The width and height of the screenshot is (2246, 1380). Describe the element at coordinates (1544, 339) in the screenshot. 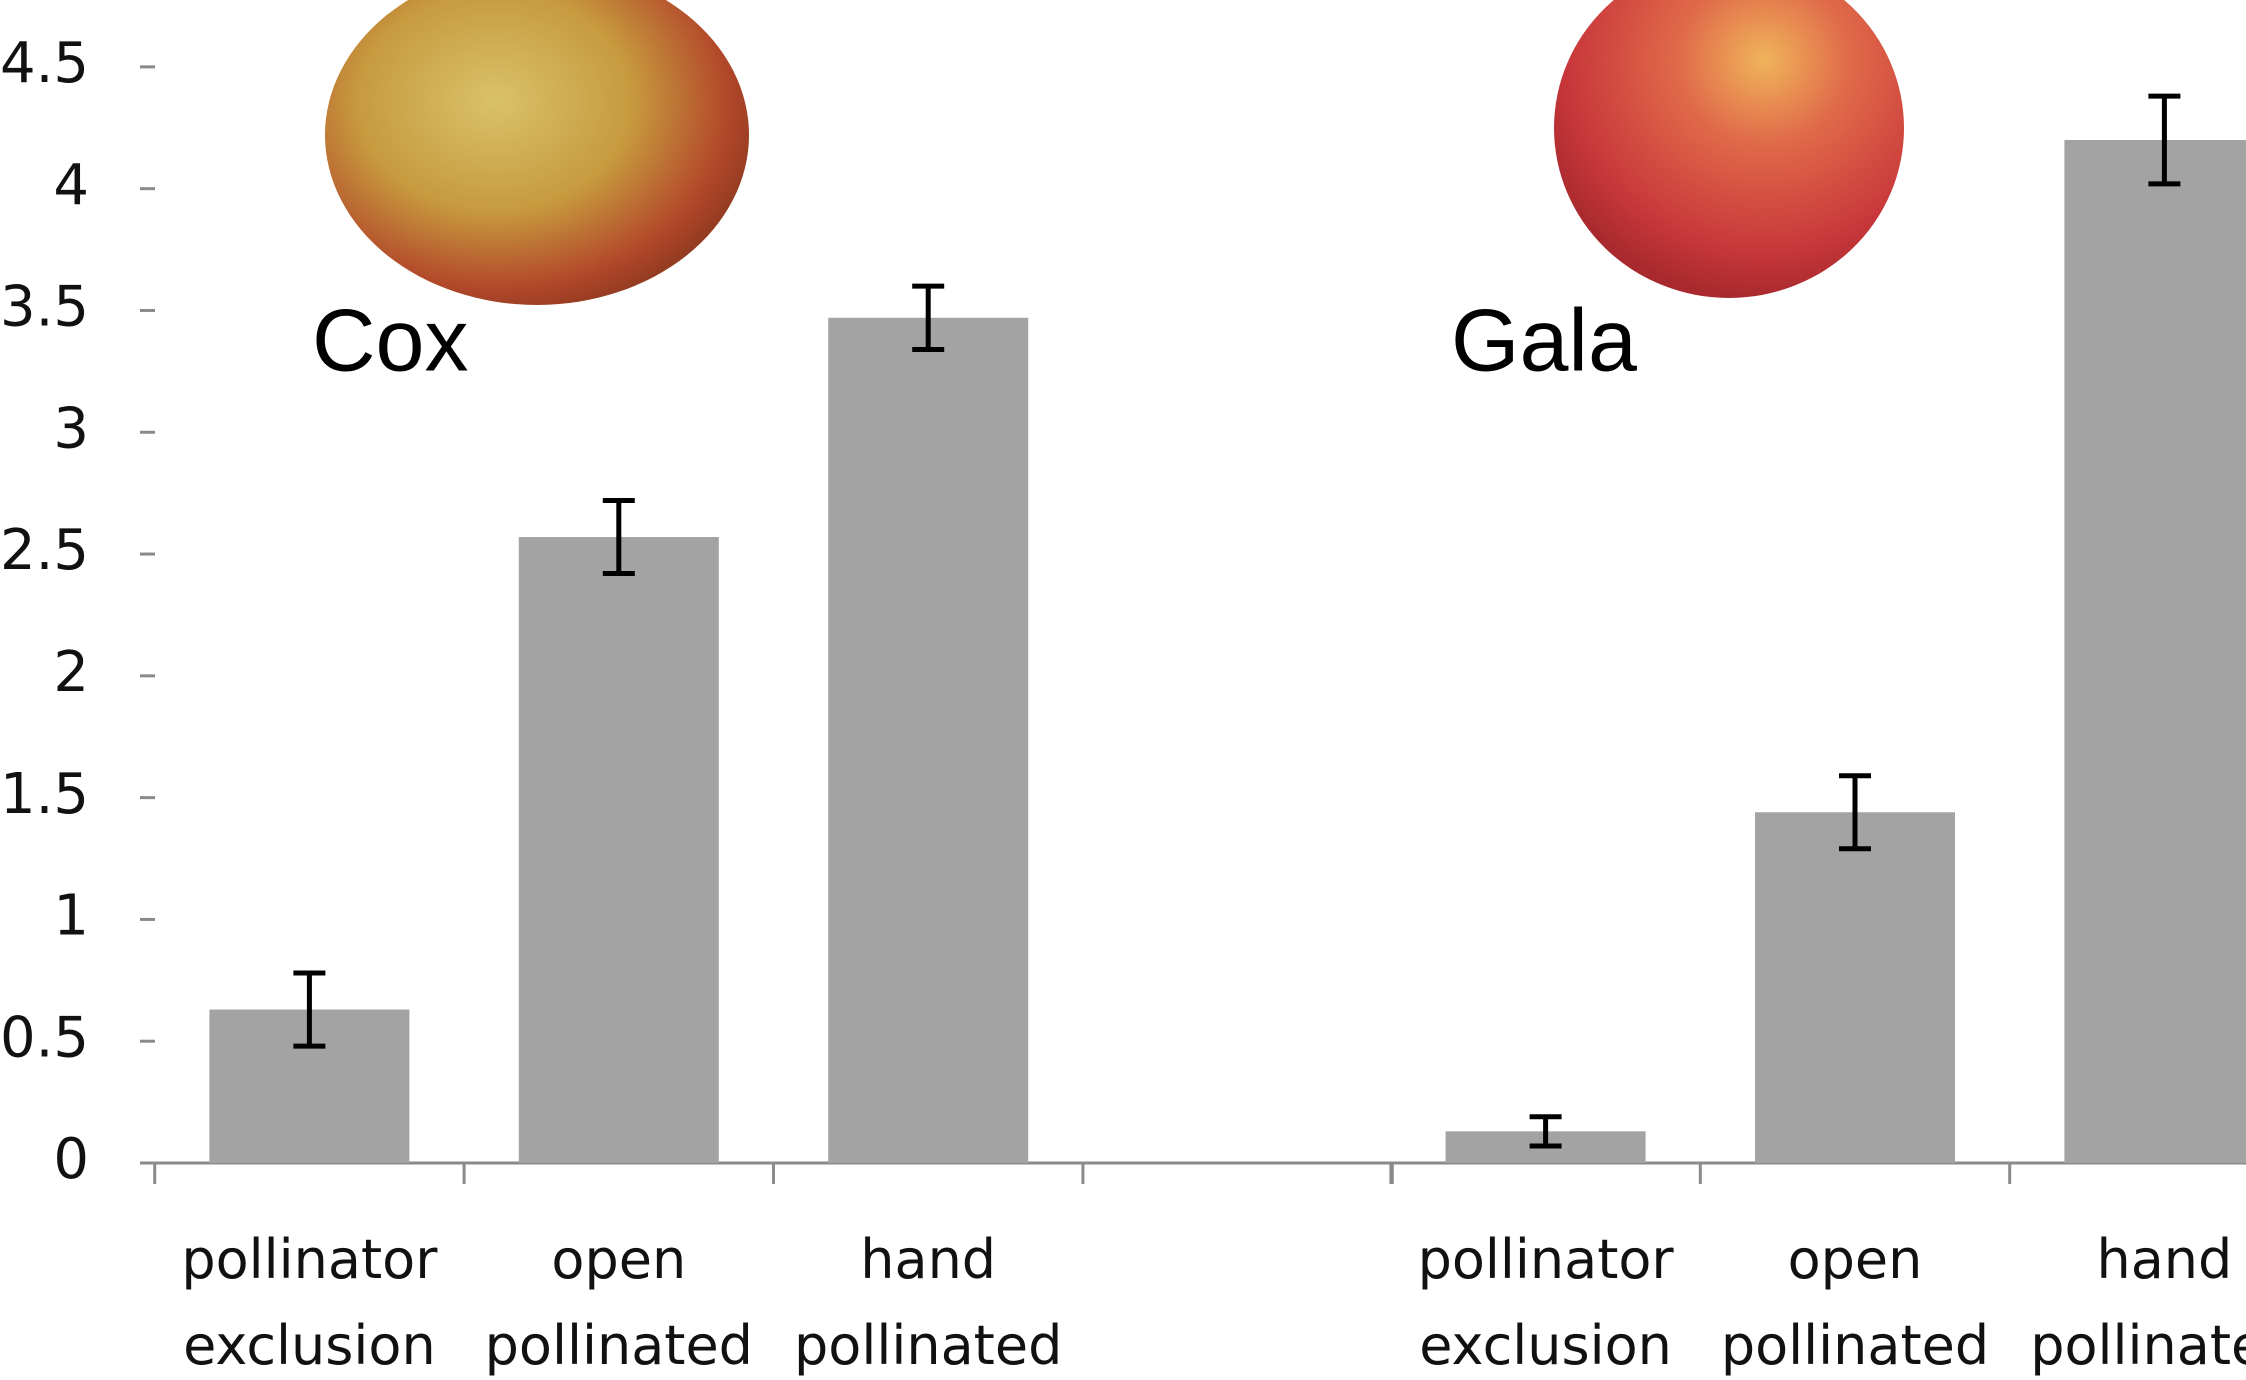

I see `annotation: Gala` at that location.